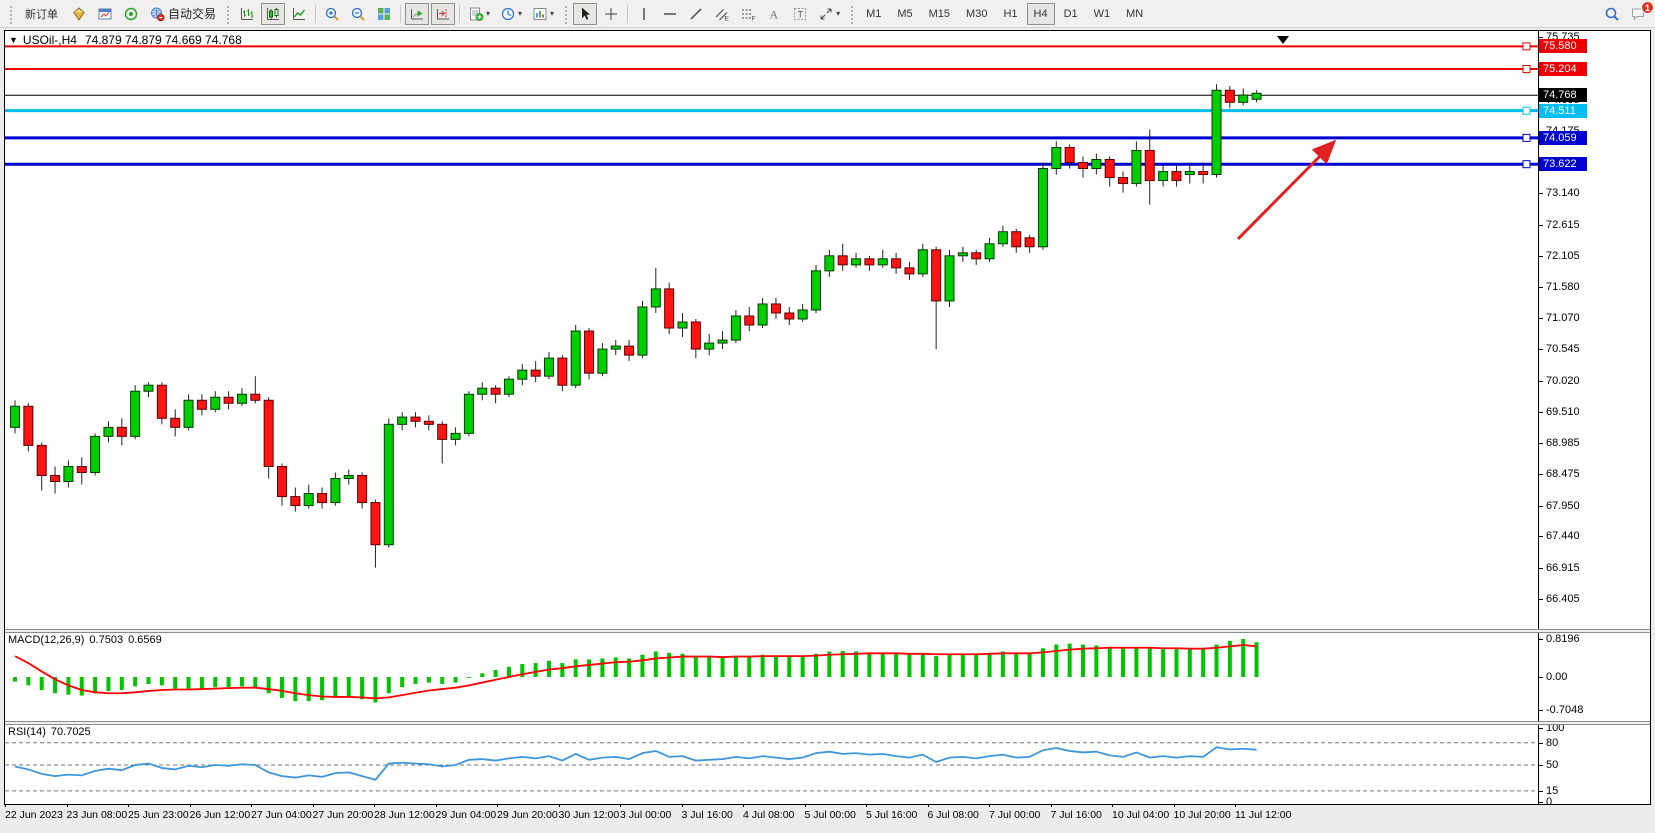 The image size is (1655, 833). What do you see at coordinates (1549, 802) in the screenshot?
I see `rsi-tick-label: 0` at bounding box center [1549, 802].